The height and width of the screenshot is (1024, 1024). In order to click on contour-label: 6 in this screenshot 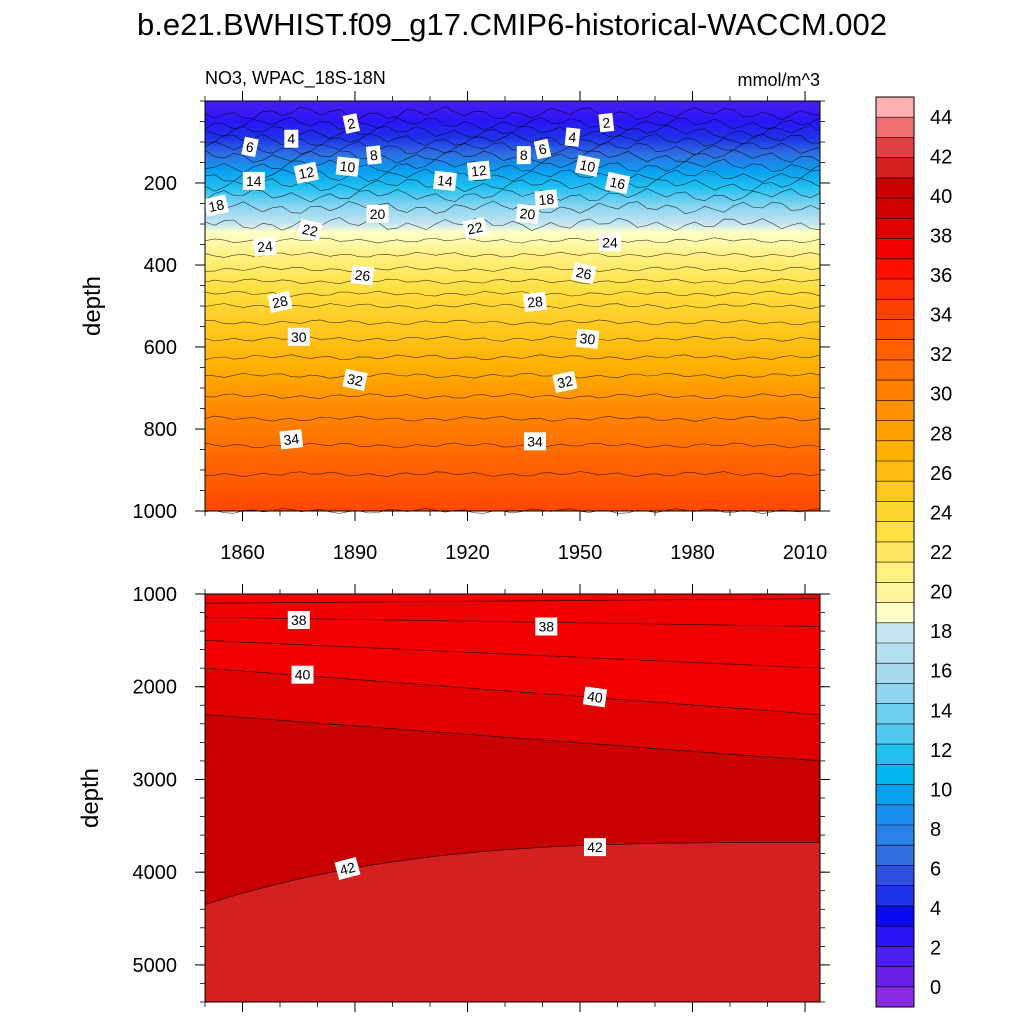, I will do `click(542, 149)`.